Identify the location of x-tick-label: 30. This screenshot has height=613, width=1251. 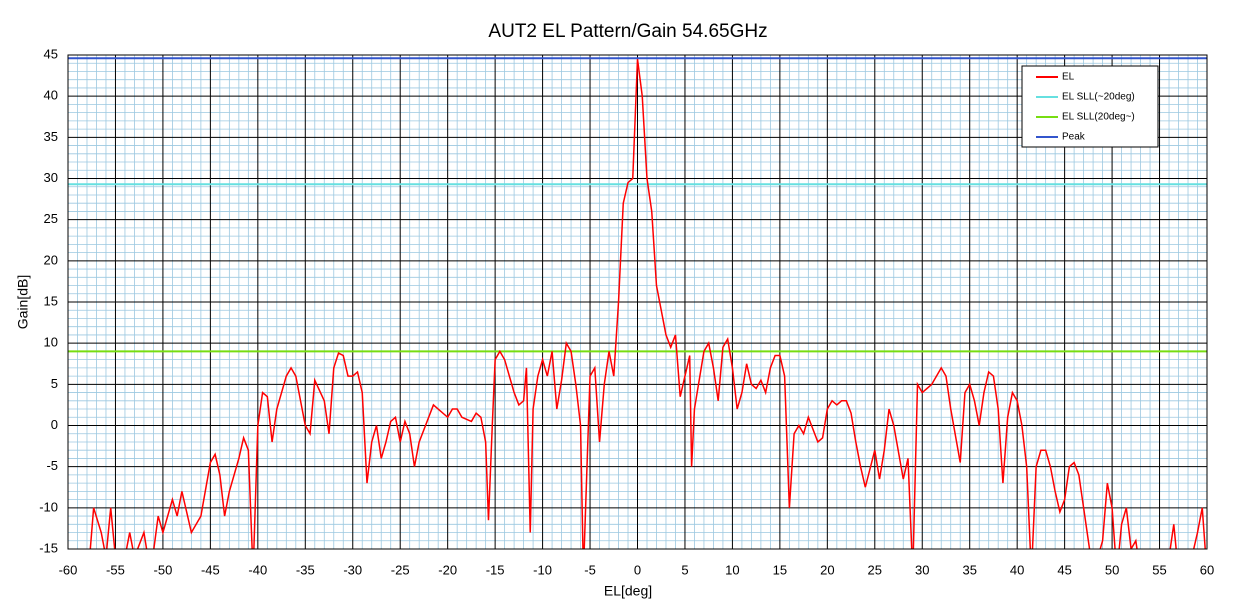
(922, 569).